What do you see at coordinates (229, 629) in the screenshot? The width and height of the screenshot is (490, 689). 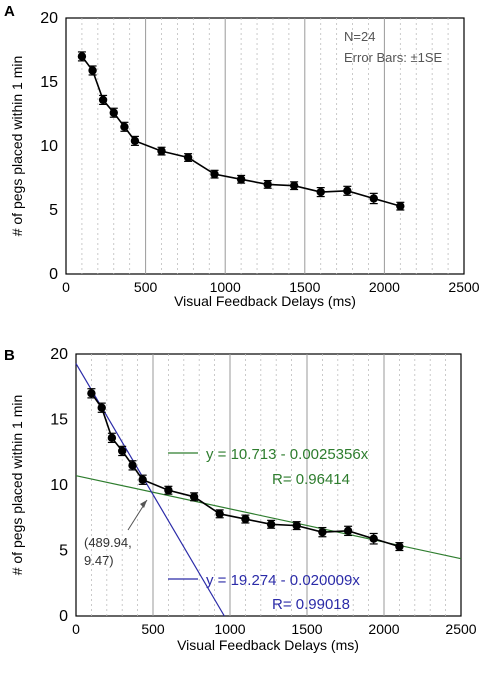 I see `panel-b-x-tick-label: 1000` at bounding box center [229, 629].